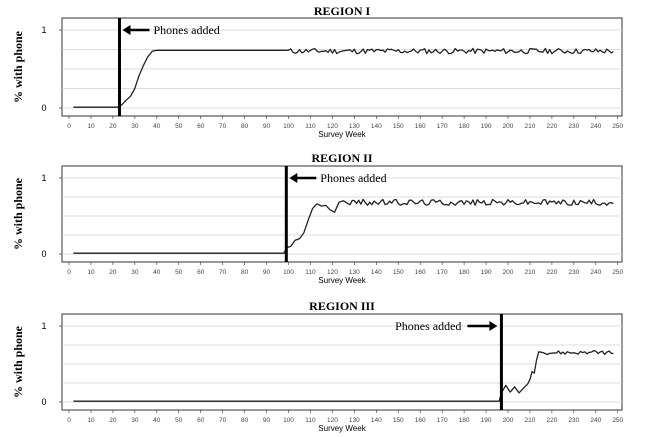  Describe the element at coordinates (342, 306) in the screenshot. I see `chart-title: REGION III` at that location.